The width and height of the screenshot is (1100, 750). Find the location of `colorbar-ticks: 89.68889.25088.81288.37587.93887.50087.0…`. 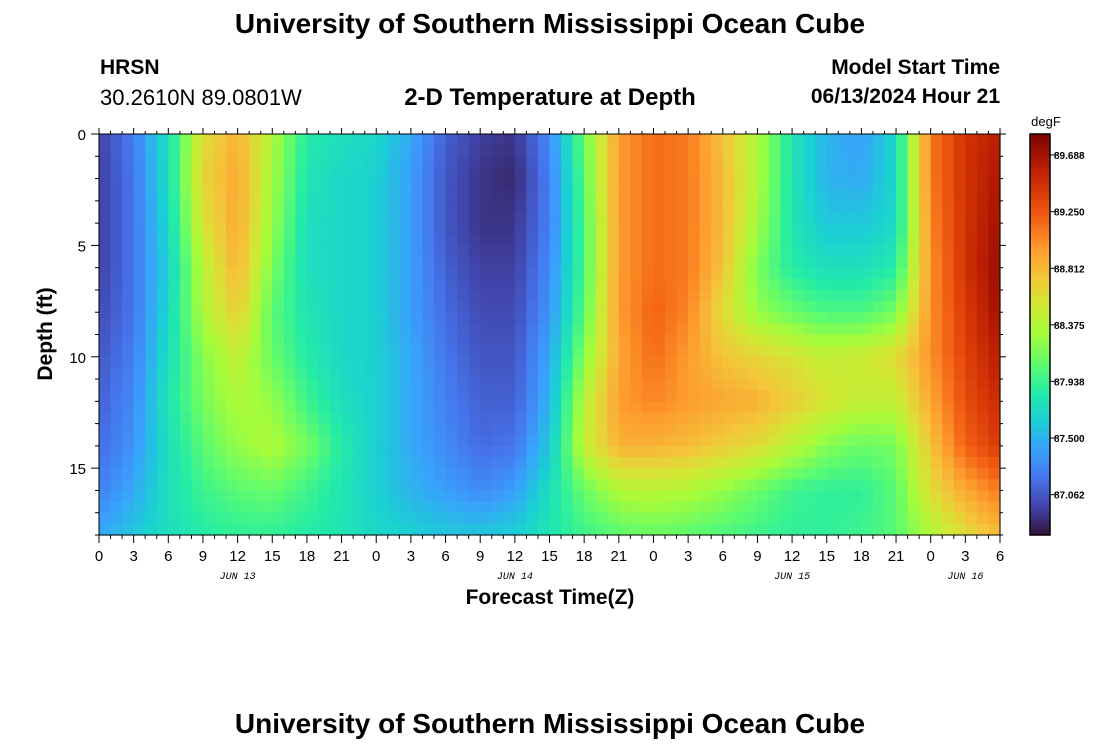

colorbar-ticks: 89.68889.25088.81288.37587.93887.50087.0… is located at coordinates (1067, 326).